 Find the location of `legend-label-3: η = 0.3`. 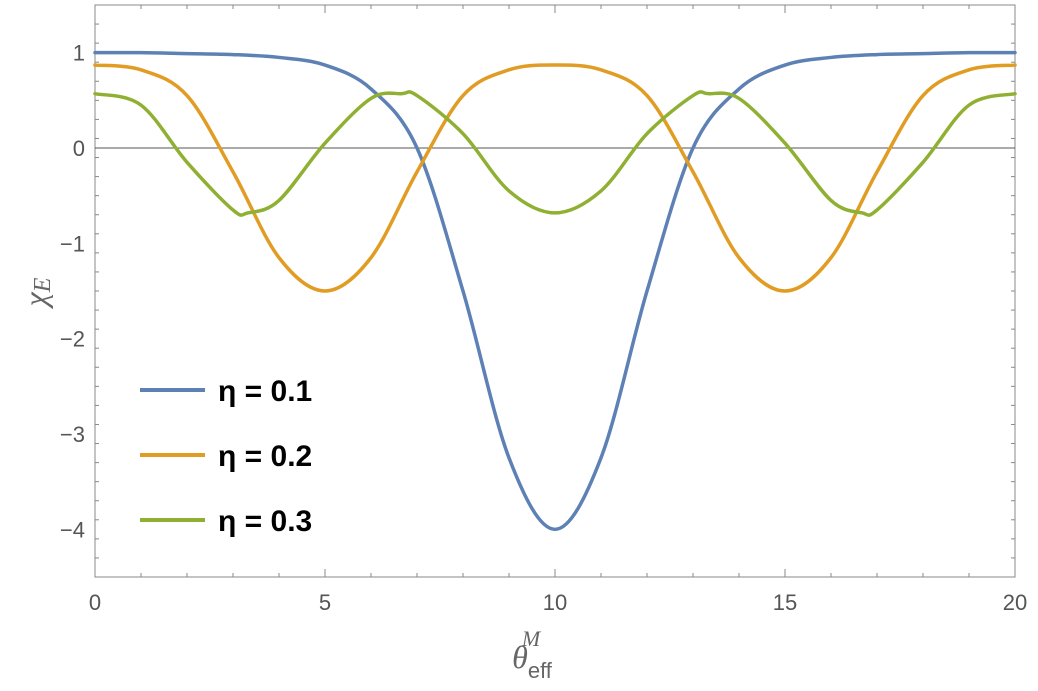

legend-label-3: η = 0.3 is located at coordinates (265, 521).